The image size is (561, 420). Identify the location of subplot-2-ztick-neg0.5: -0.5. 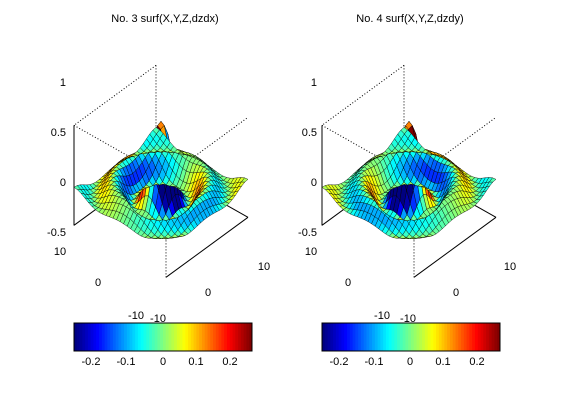
(307, 233).